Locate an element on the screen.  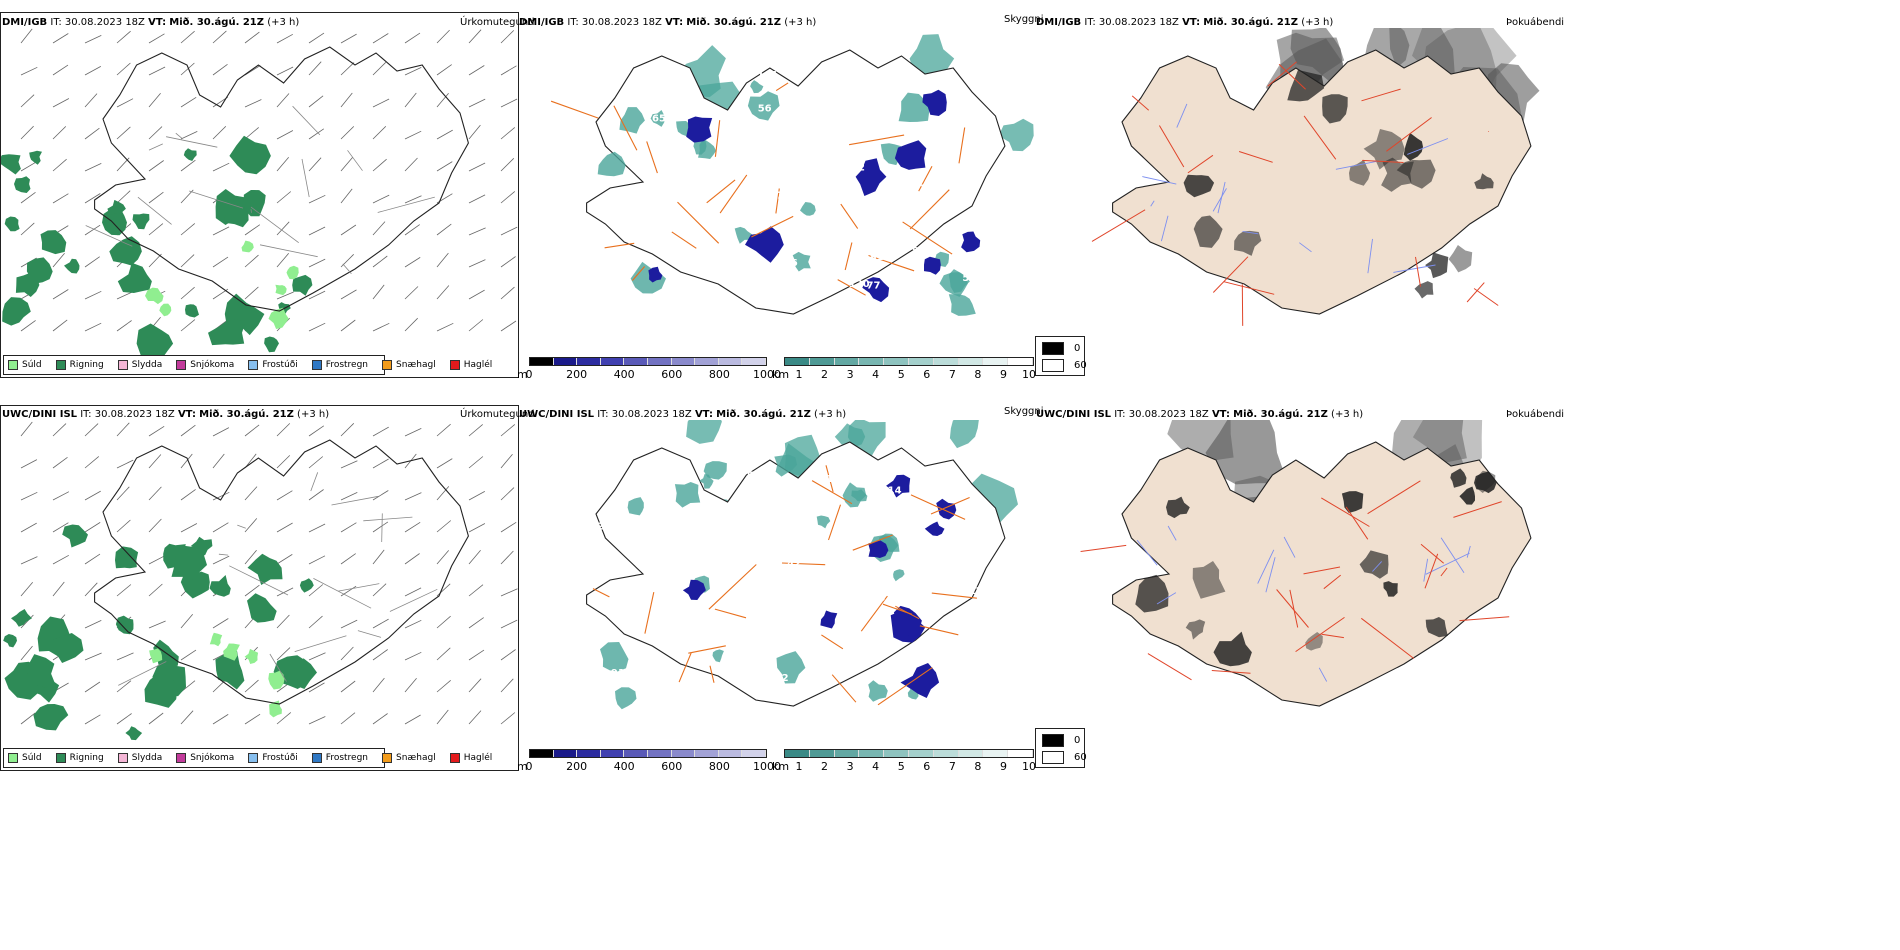
lead-time: (+3 h) is located at coordinates (1347, 414).